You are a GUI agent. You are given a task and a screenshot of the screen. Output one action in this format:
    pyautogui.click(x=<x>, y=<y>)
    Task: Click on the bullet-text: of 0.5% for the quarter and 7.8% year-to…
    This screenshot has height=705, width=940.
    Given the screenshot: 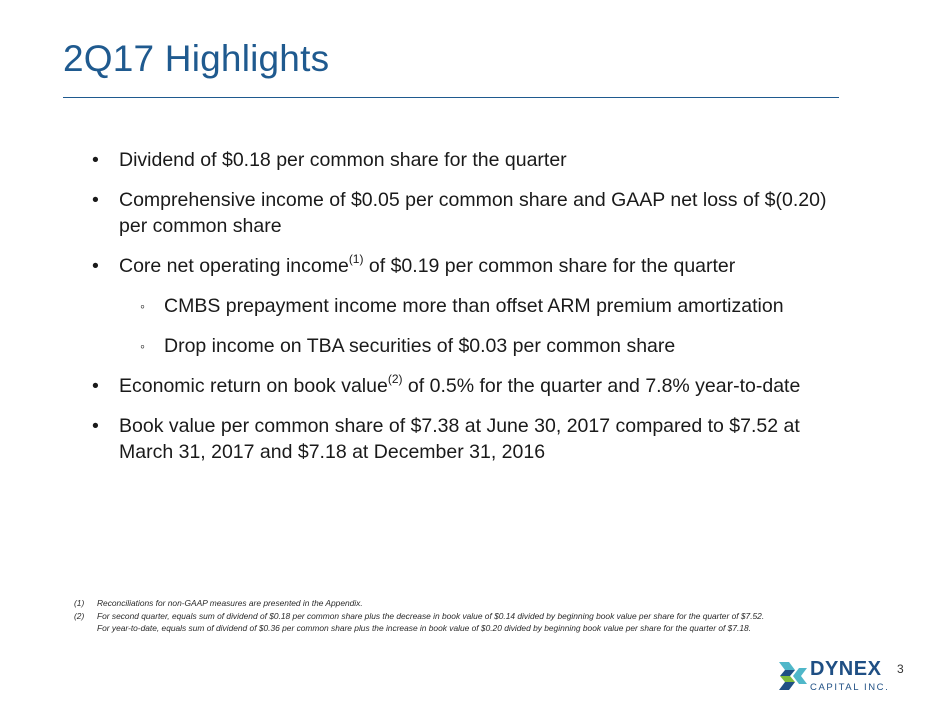 What is the action you would take?
    pyautogui.click(x=601, y=386)
    